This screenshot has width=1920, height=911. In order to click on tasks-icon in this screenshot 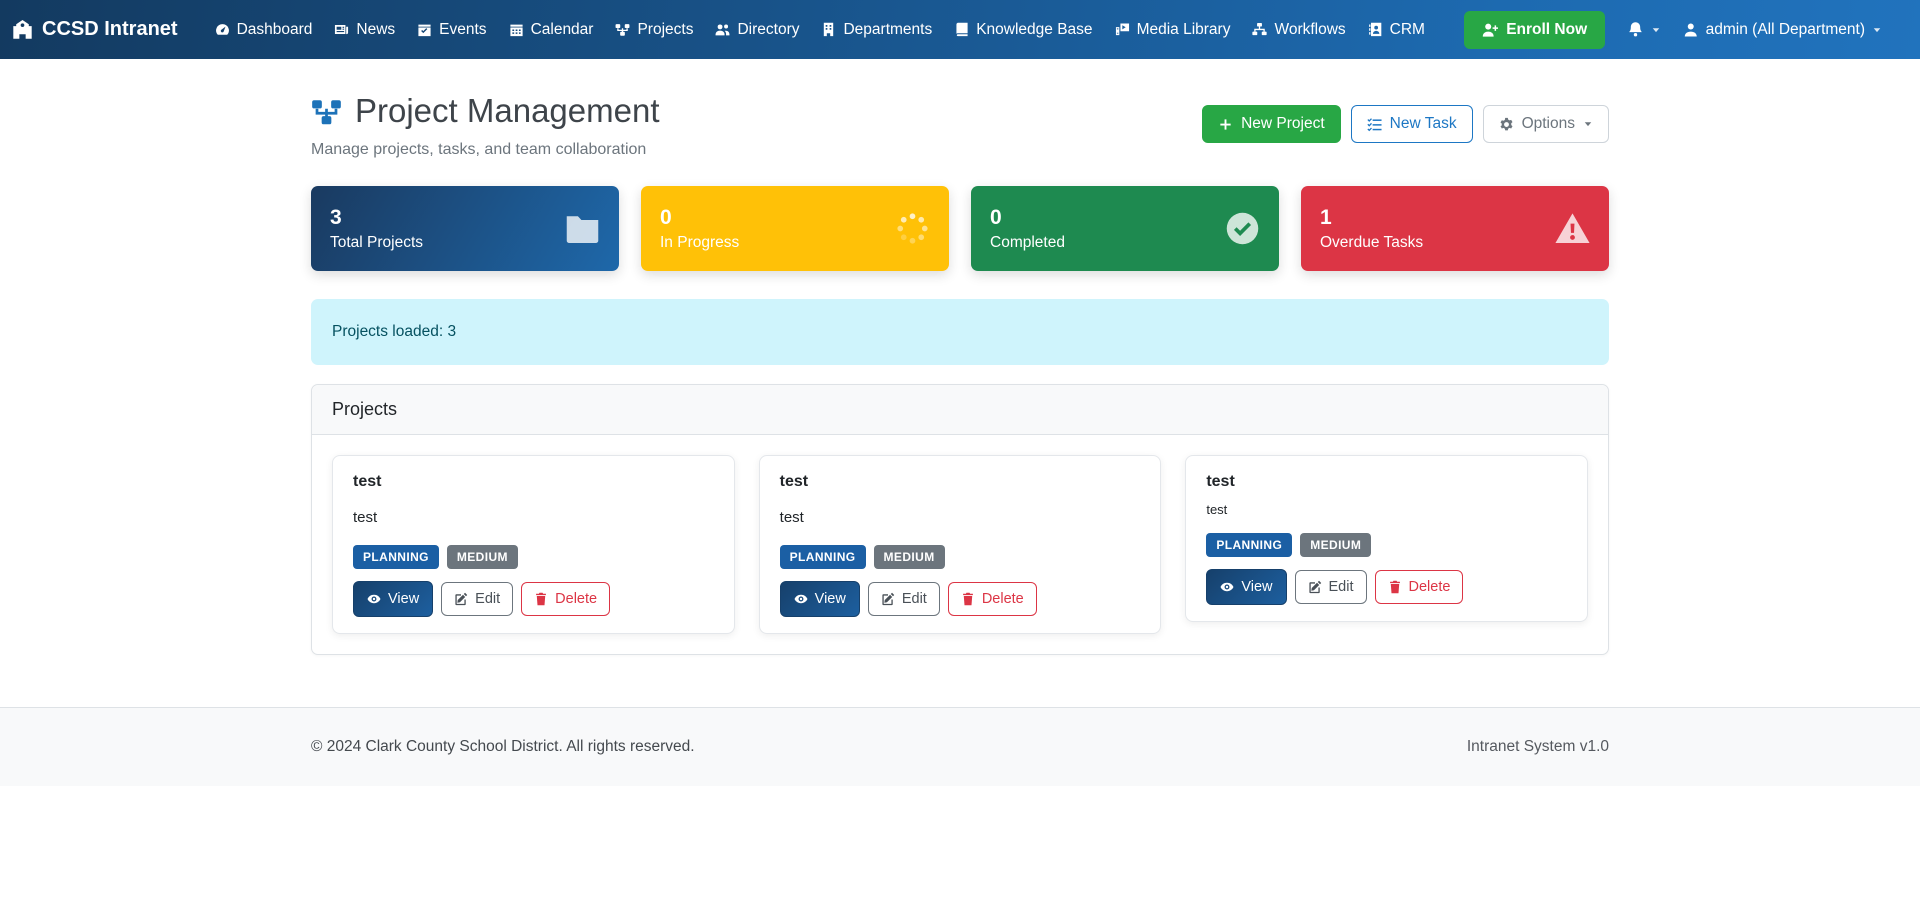, I will do `click(1374, 124)`.